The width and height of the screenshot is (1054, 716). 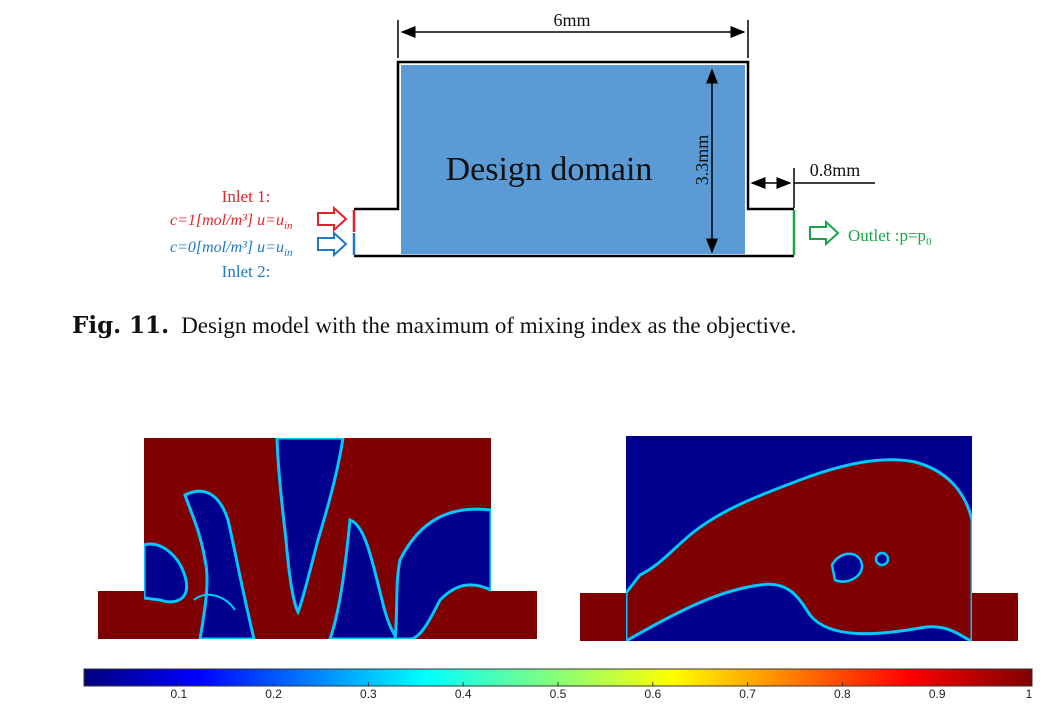 What do you see at coordinates (835, 170) in the screenshot?
I see `outlet-length-label: 0.8mm` at bounding box center [835, 170].